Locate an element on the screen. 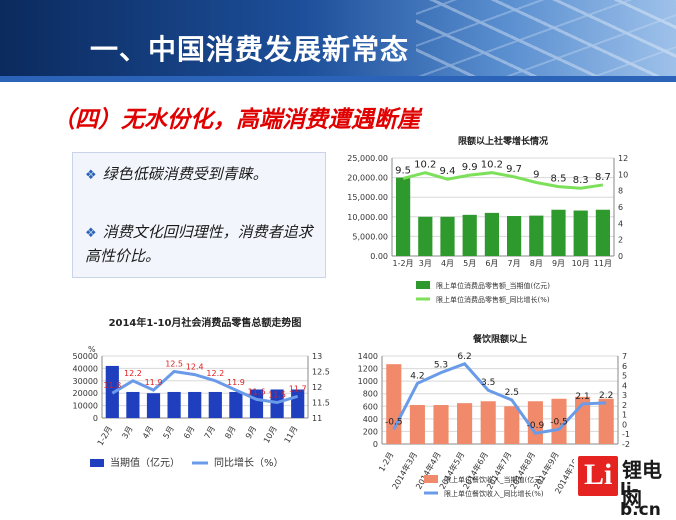 The image size is (676, 520). y2-tick-label: -1 is located at coordinates (626, 434).